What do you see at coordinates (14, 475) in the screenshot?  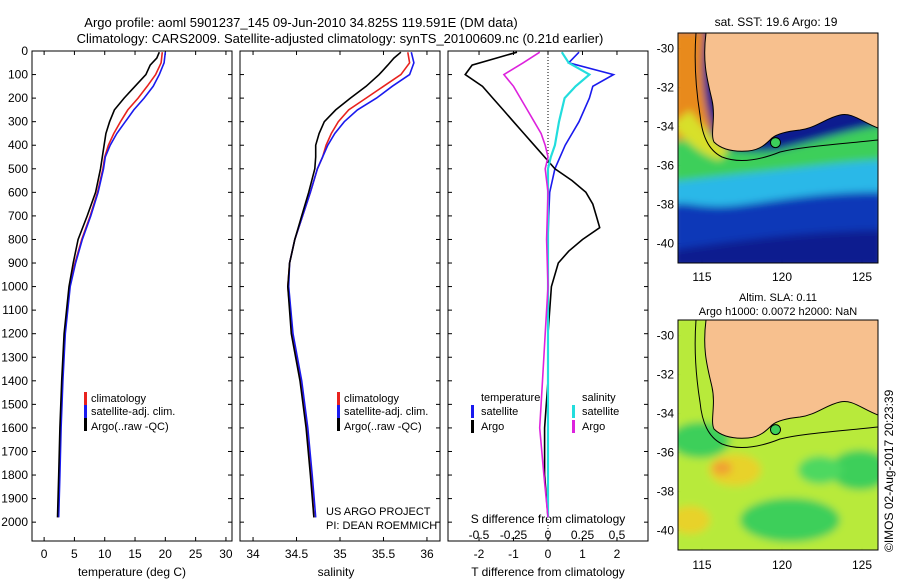 I see `depth-tick: 1800` at bounding box center [14, 475].